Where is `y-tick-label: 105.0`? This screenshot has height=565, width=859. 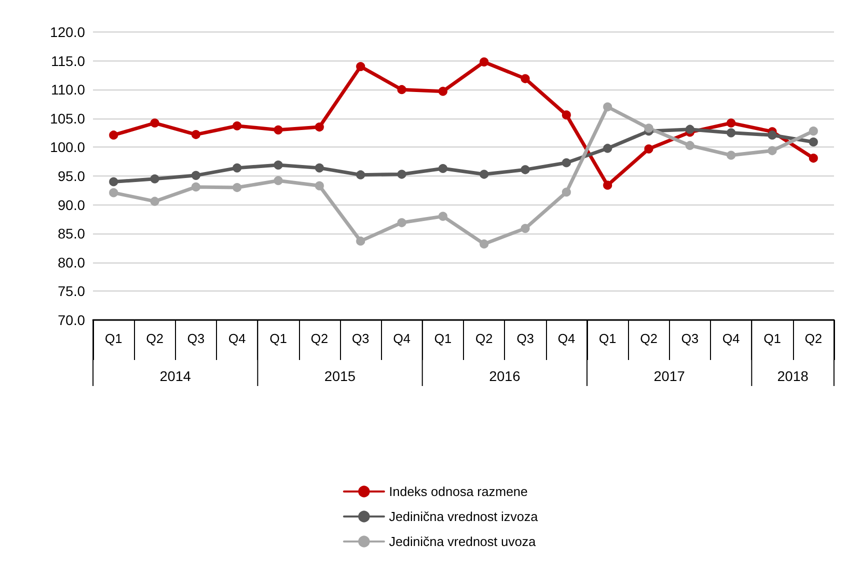
y-tick-label: 105.0 is located at coordinates (68, 118).